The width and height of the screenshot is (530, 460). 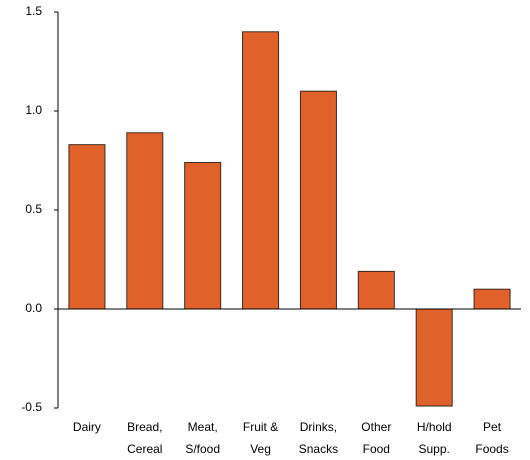 I want to click on y-tick-label: -0.5, so click(x=31, y=407).